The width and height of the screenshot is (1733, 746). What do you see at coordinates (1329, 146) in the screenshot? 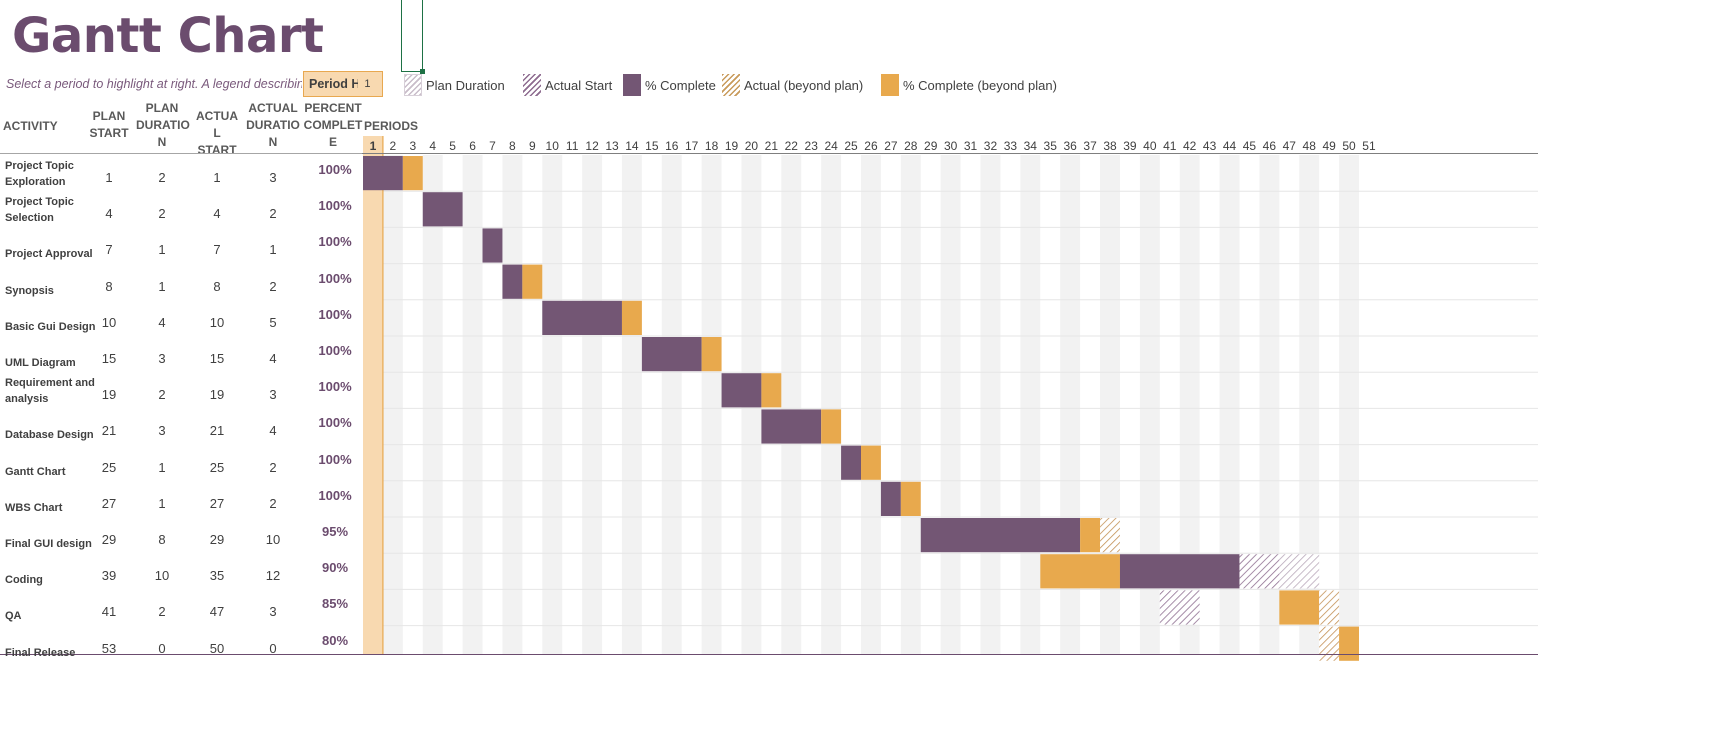
I see `period-tick-label: 49` at bounding box center [1329, 146].